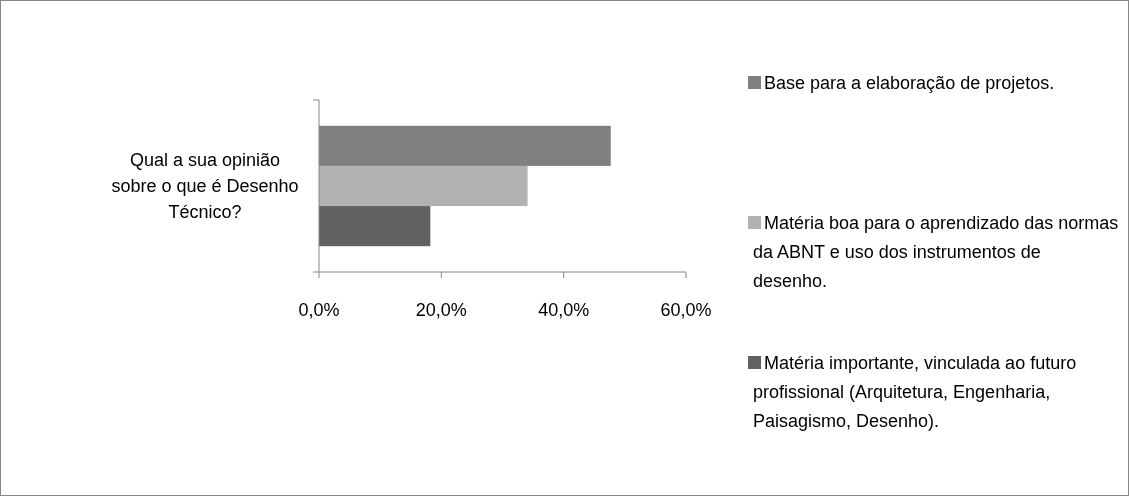  I want to click on x-tick-label: 20,0%, so click(441, 310).